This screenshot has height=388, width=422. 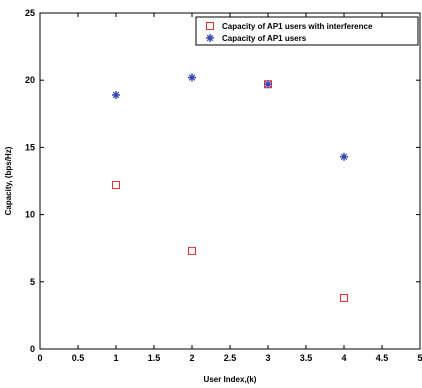 I want to click on x-tick-label: 1.5, so click(x=154, y=358).